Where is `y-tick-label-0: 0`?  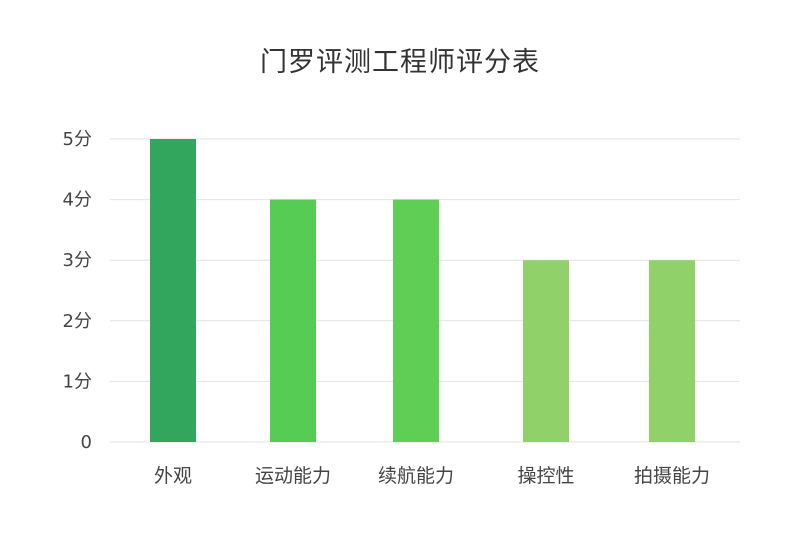
y-tick-label-0: 0 is located at coordinates (86, 442).